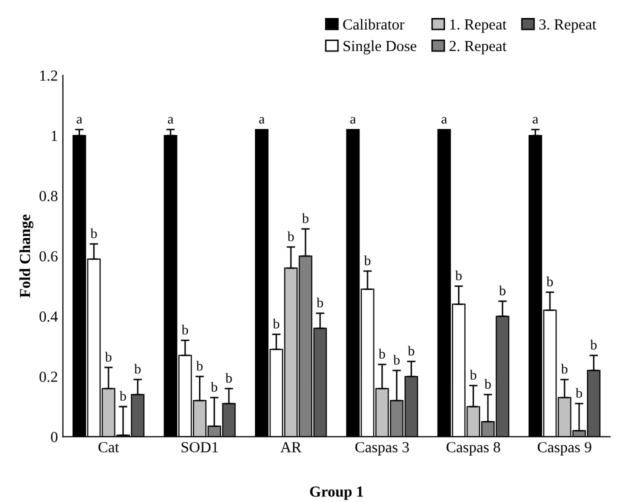 The image size is (629, 502). I want to click on x-tick-label: Cat, so click(109, 447).